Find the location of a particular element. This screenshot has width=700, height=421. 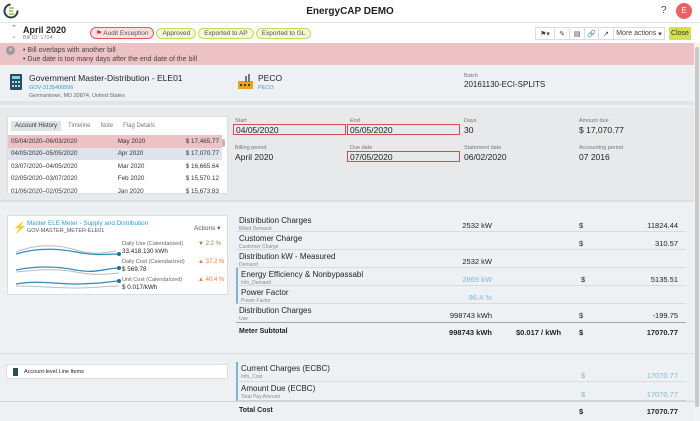

line-item: Distribution kW - Measured Demand 2532 kW is located at coordinates (461, 259).